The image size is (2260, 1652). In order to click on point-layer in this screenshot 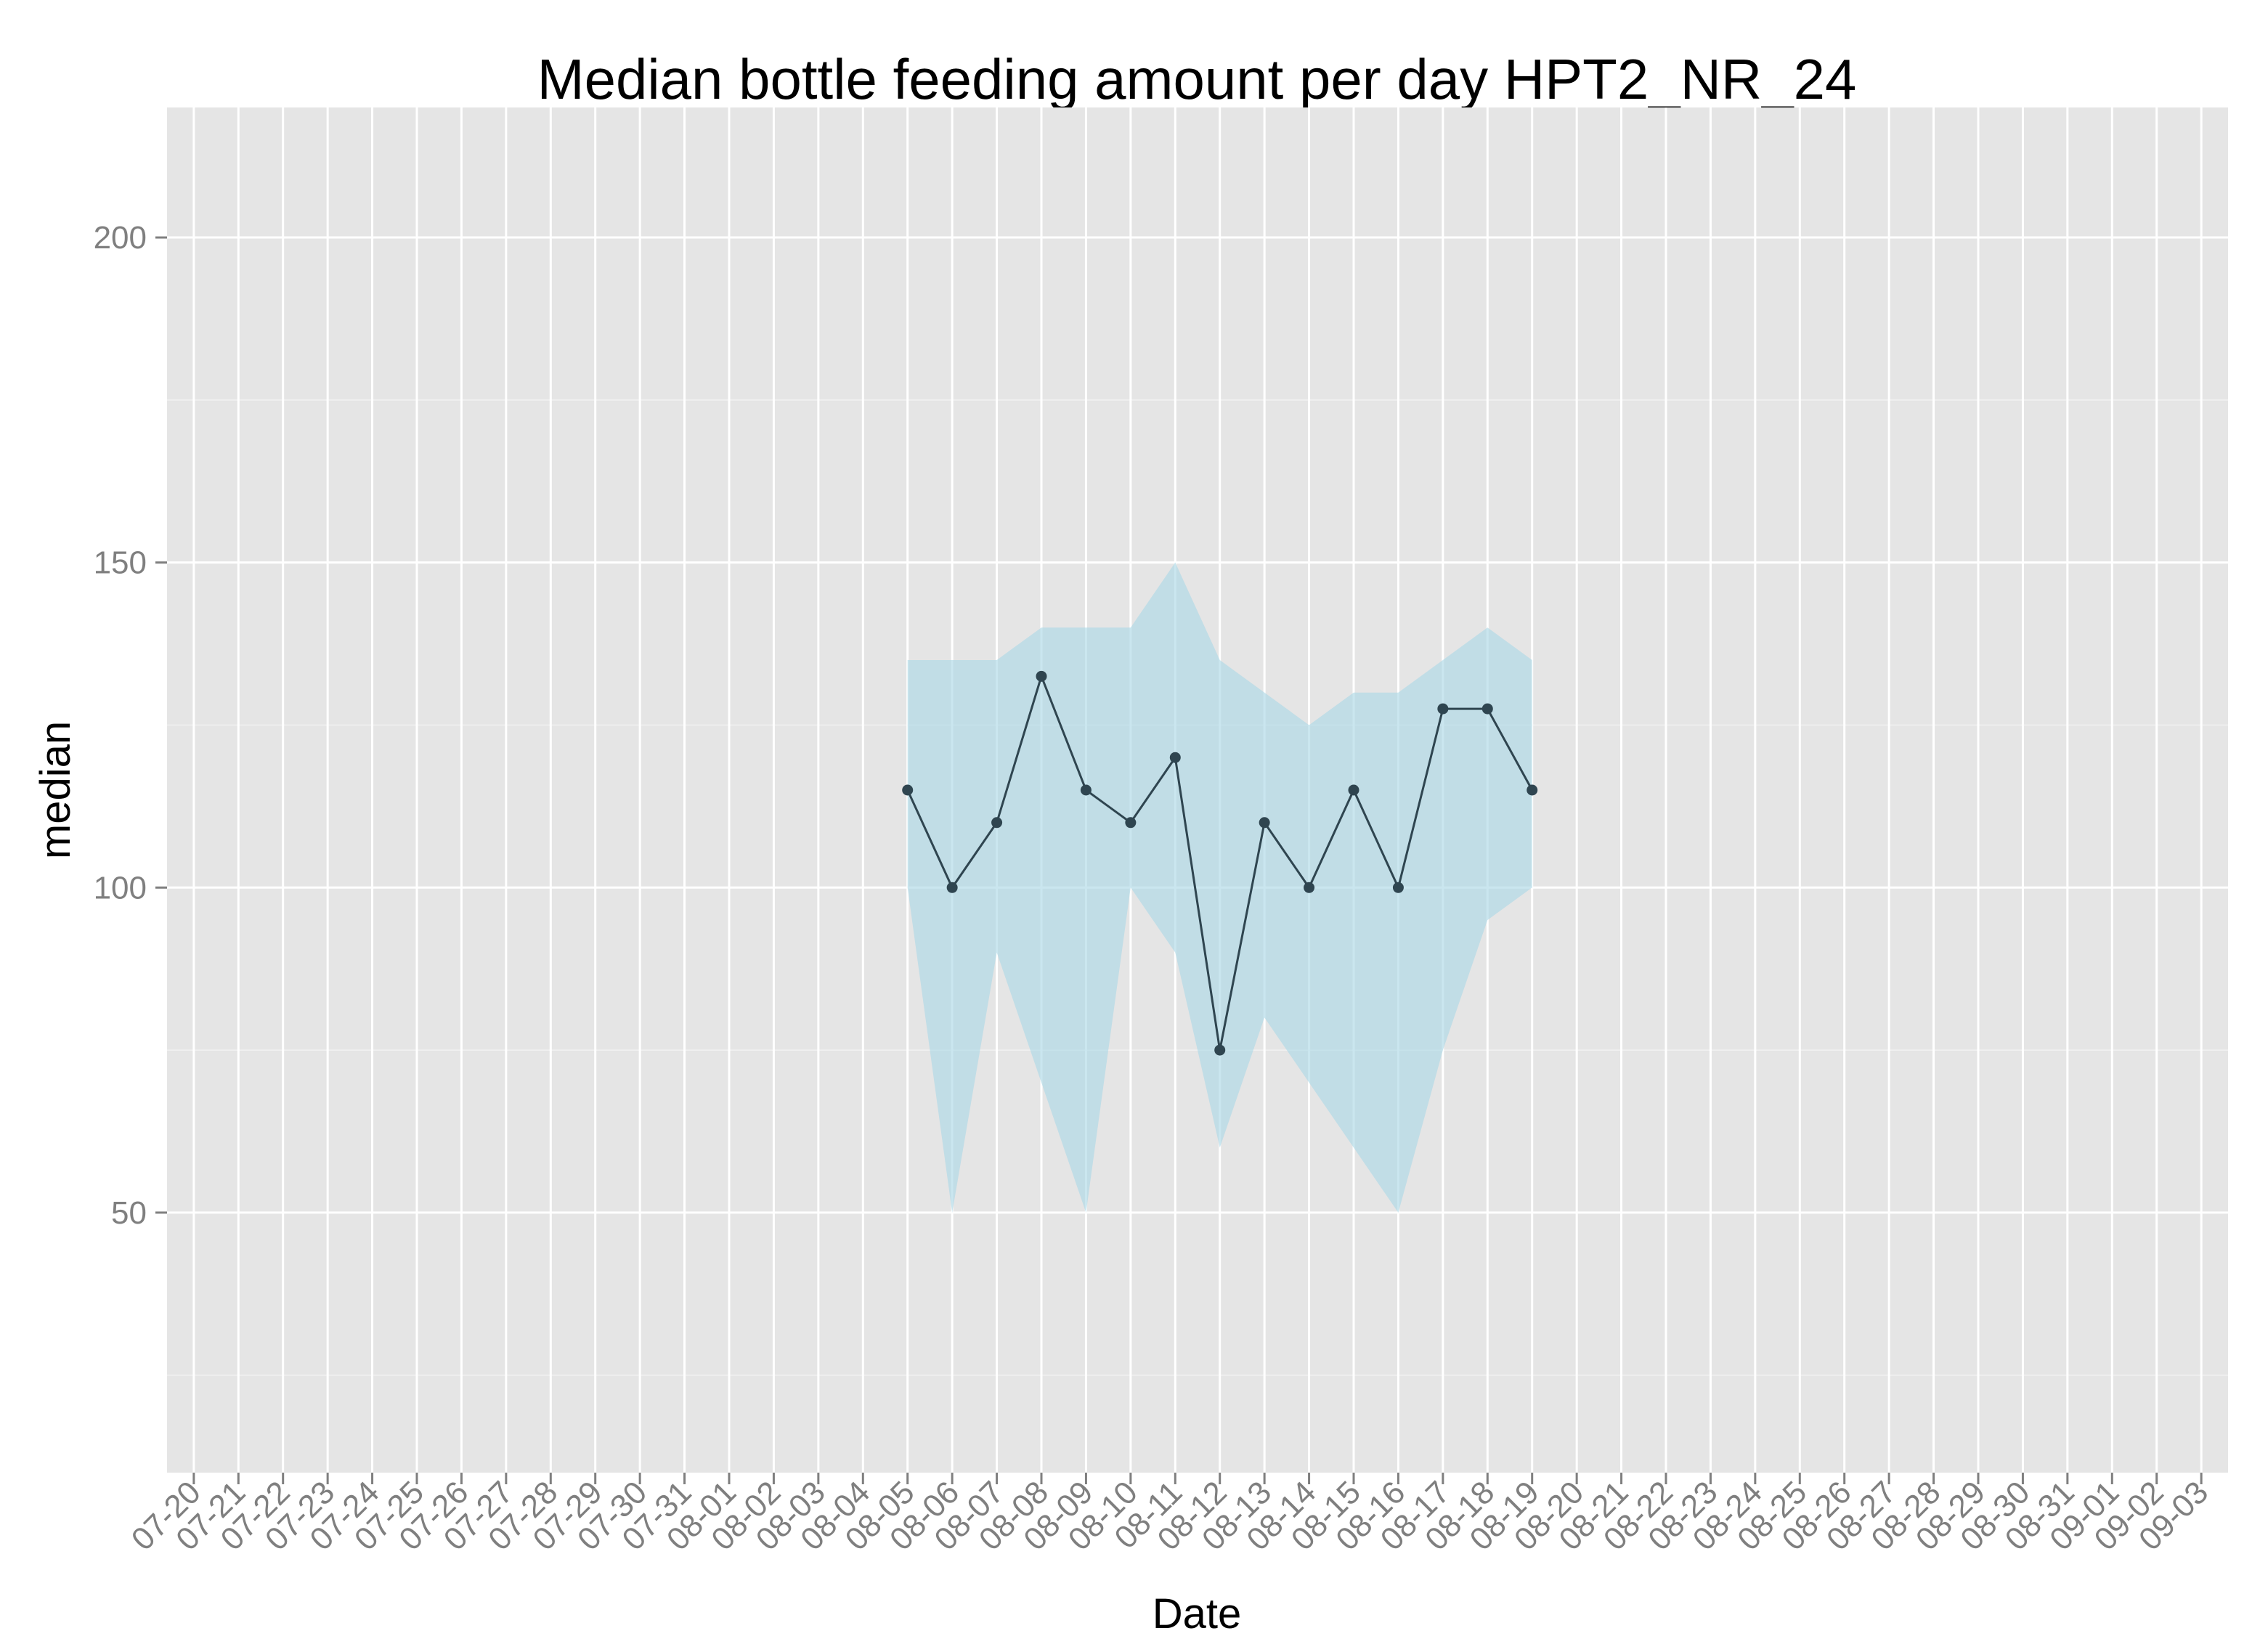, I will do `click(1220, 863)`.